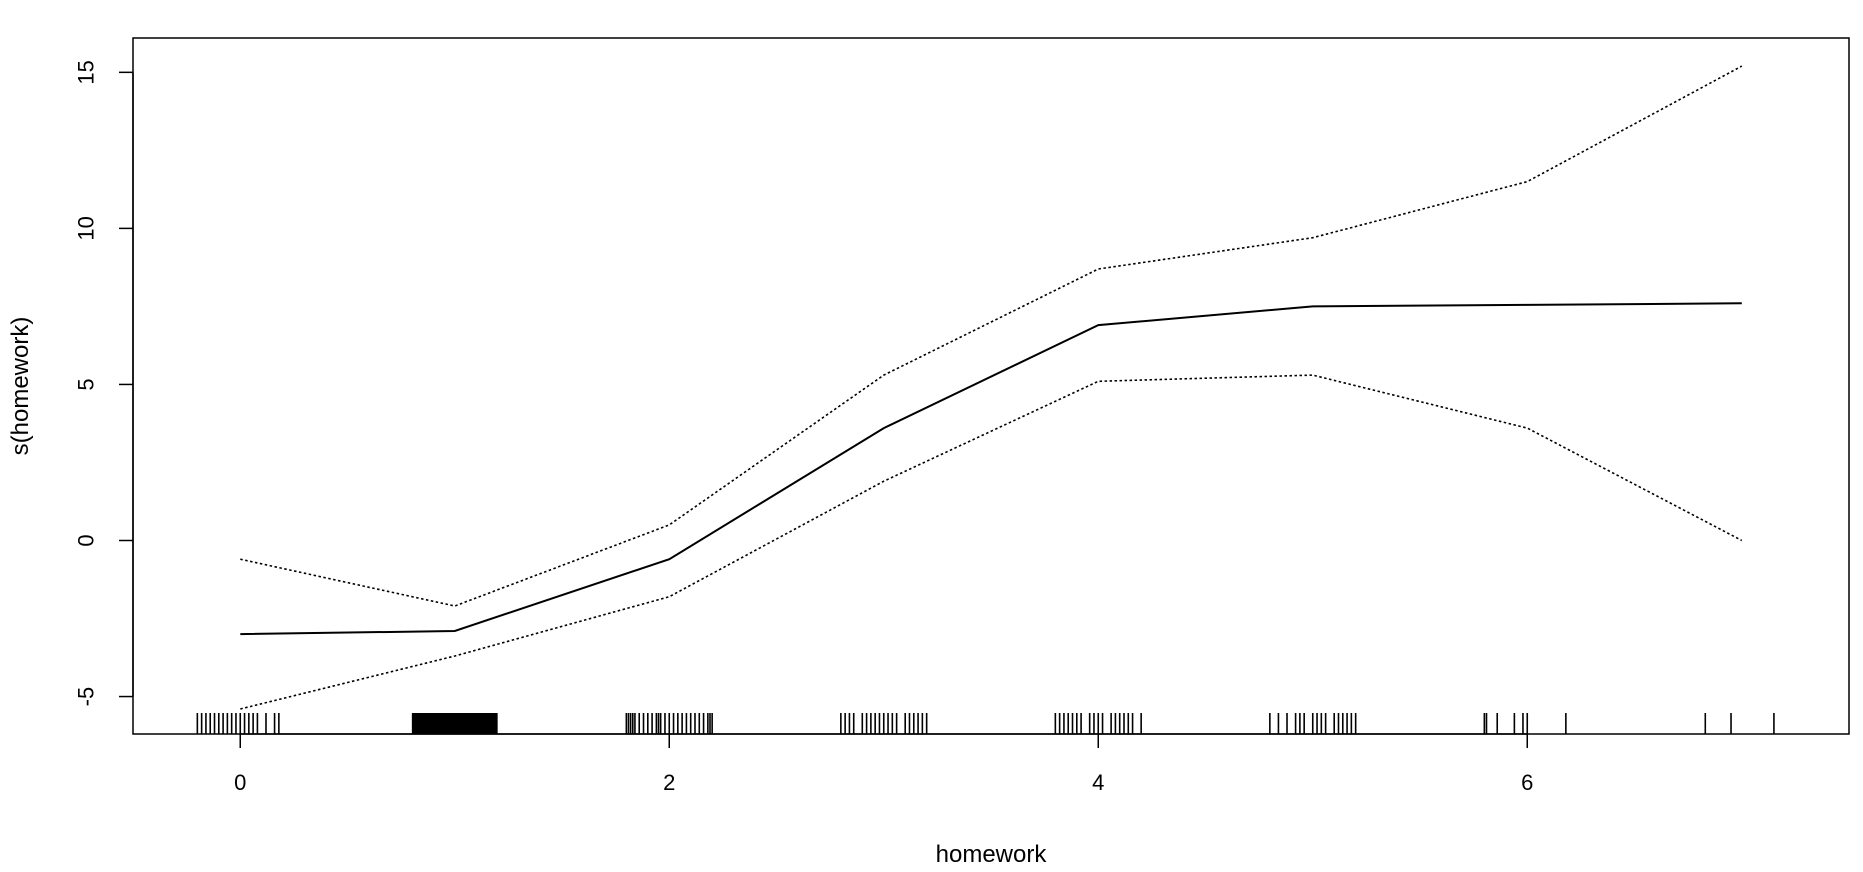 The image size is (1863, 872). What do you see at coordinates (86, 540) in the screenshot?
I see `y-tick-label: 0` at bounding box center [86, 540].